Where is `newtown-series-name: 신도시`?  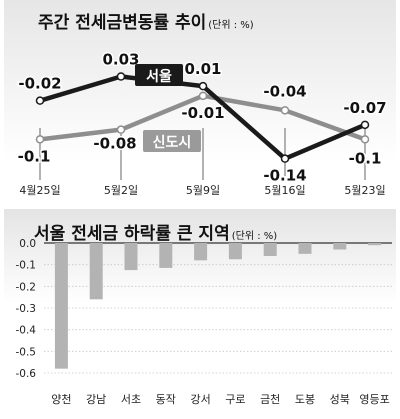 newtown-series-name: 신도시 is located at coordinates (172, 143).